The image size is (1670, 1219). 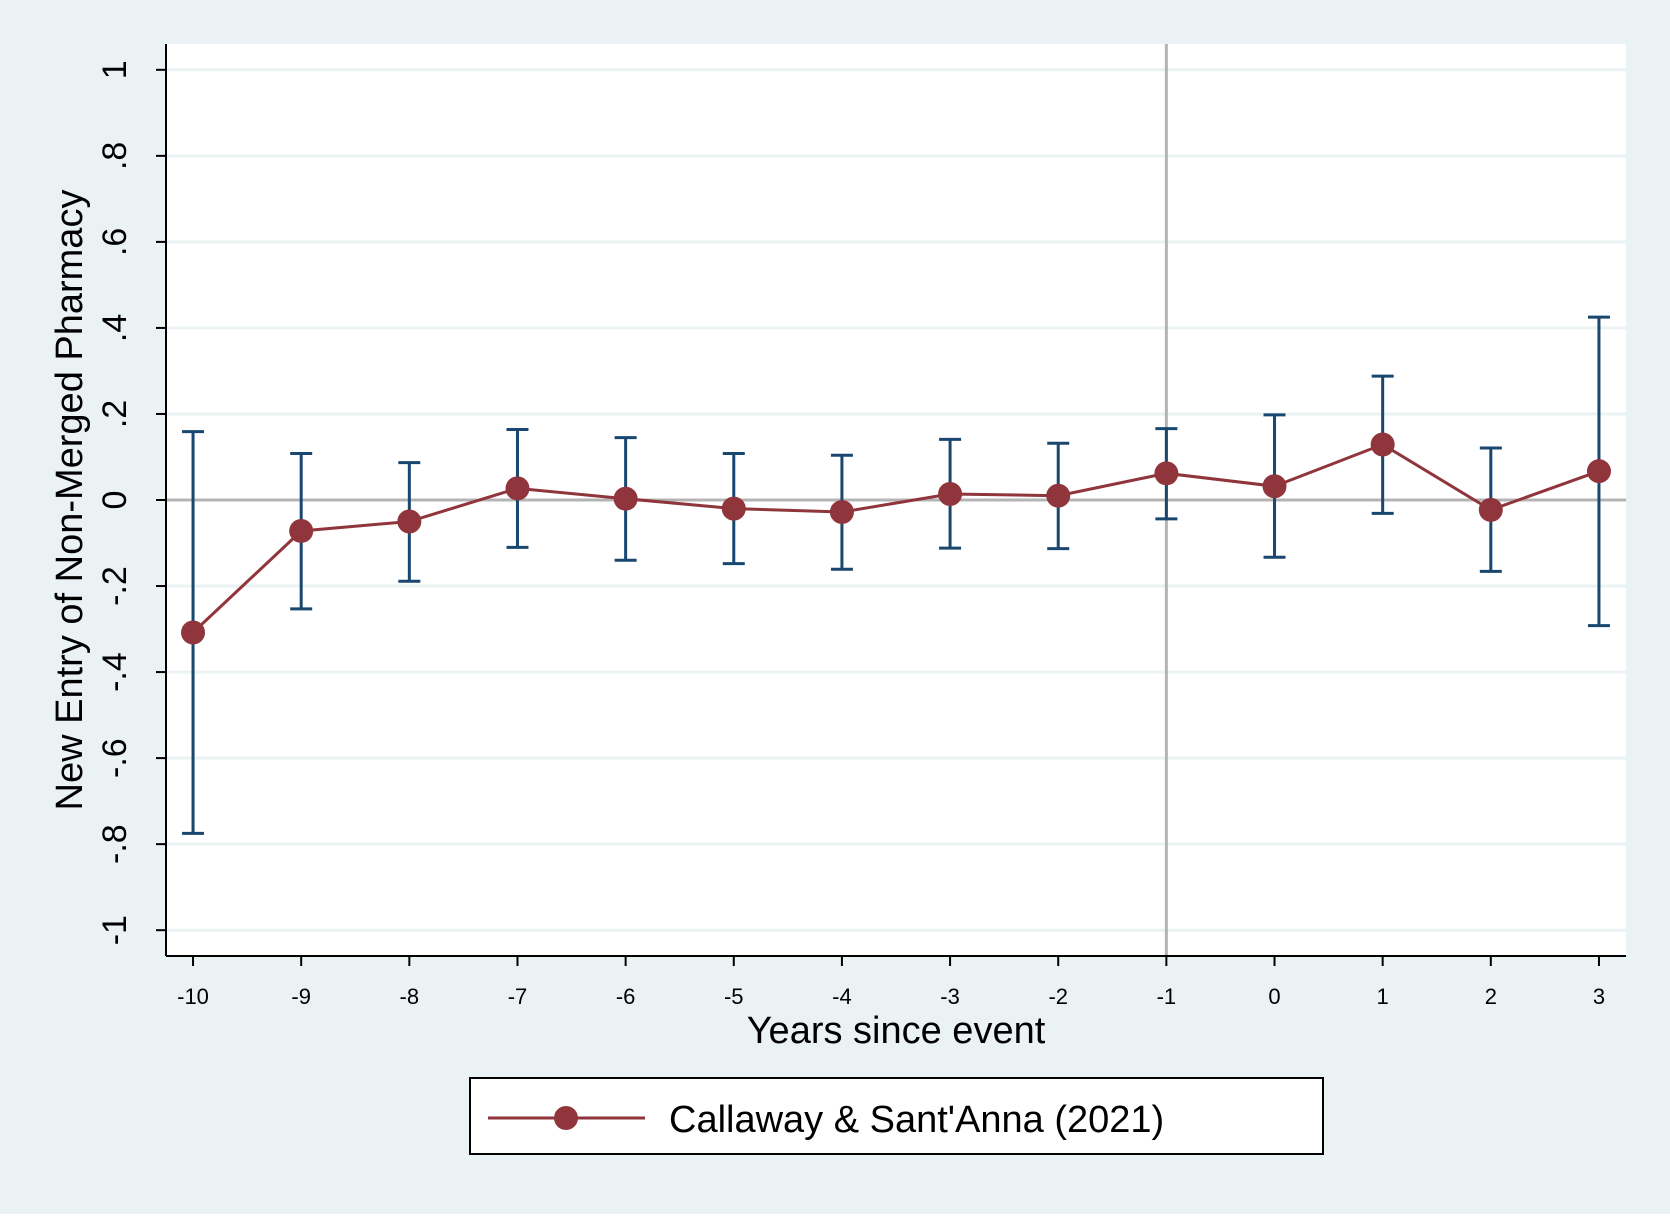 I want to click on x-tick-label: -4, so click(x=842, y=996).